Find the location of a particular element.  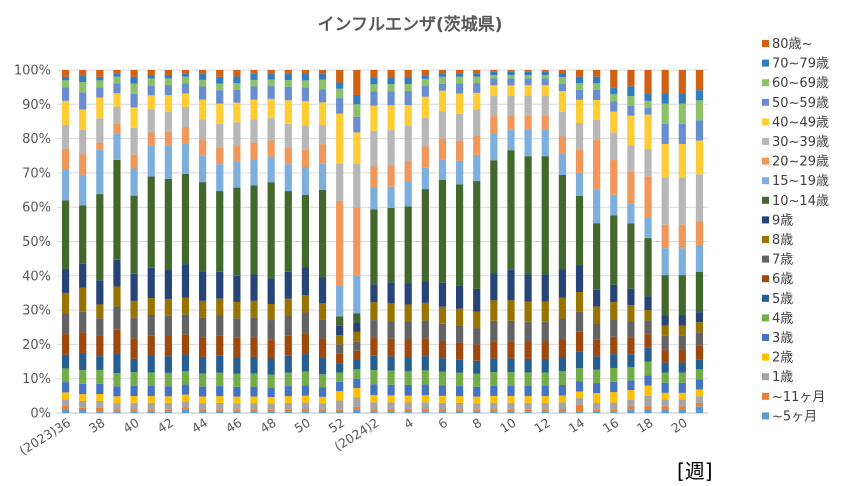

legend-label: 80歳~ is located at coordinates (792, 44).